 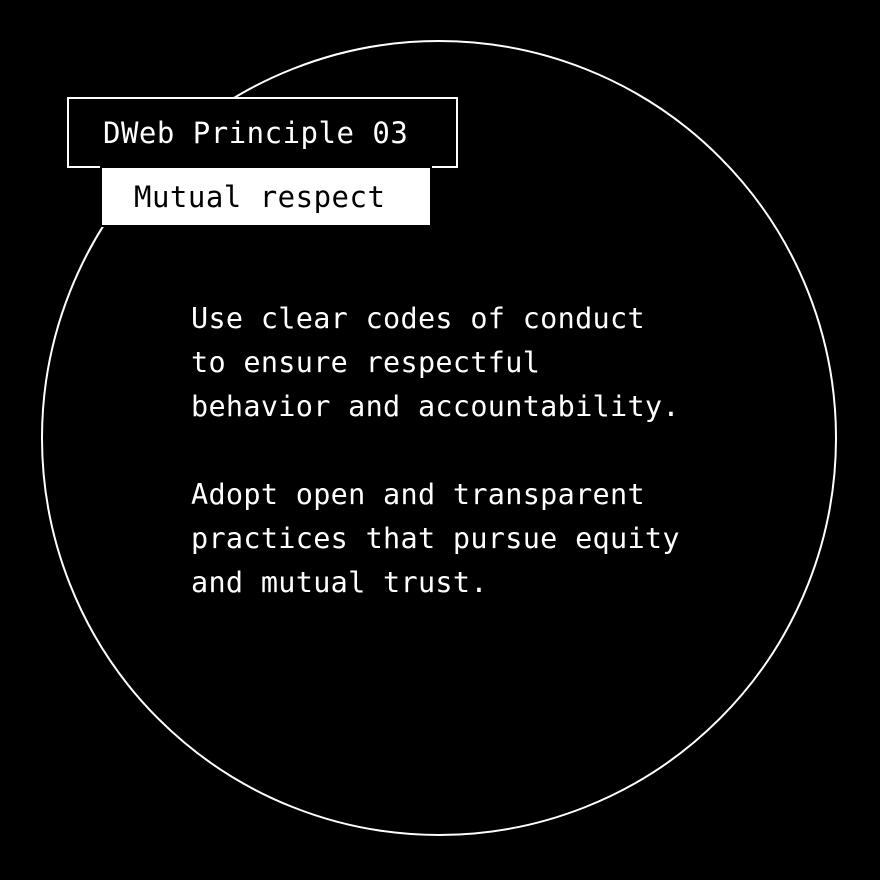 I want to click on description-line: to ensure respectful, so click(x=366, y=362).